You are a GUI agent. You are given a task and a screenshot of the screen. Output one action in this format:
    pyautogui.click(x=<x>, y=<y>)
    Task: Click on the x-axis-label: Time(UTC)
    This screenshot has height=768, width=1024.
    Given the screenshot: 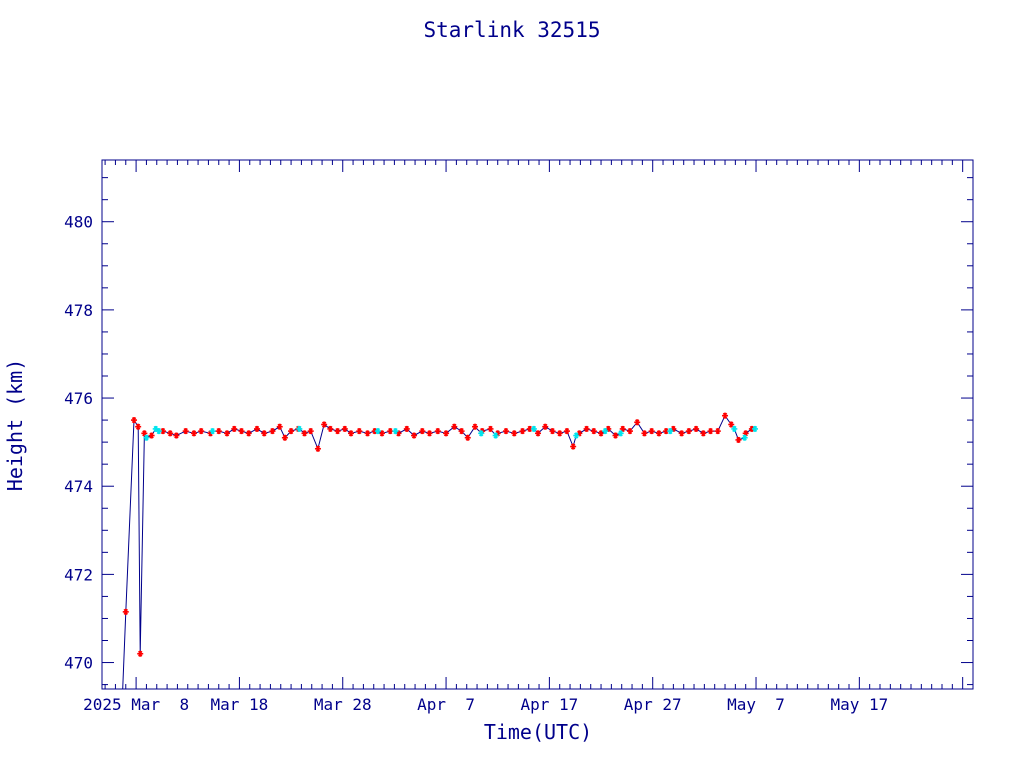 What is the action you would take?
    pyautogui.click(x=538, y=732)
    